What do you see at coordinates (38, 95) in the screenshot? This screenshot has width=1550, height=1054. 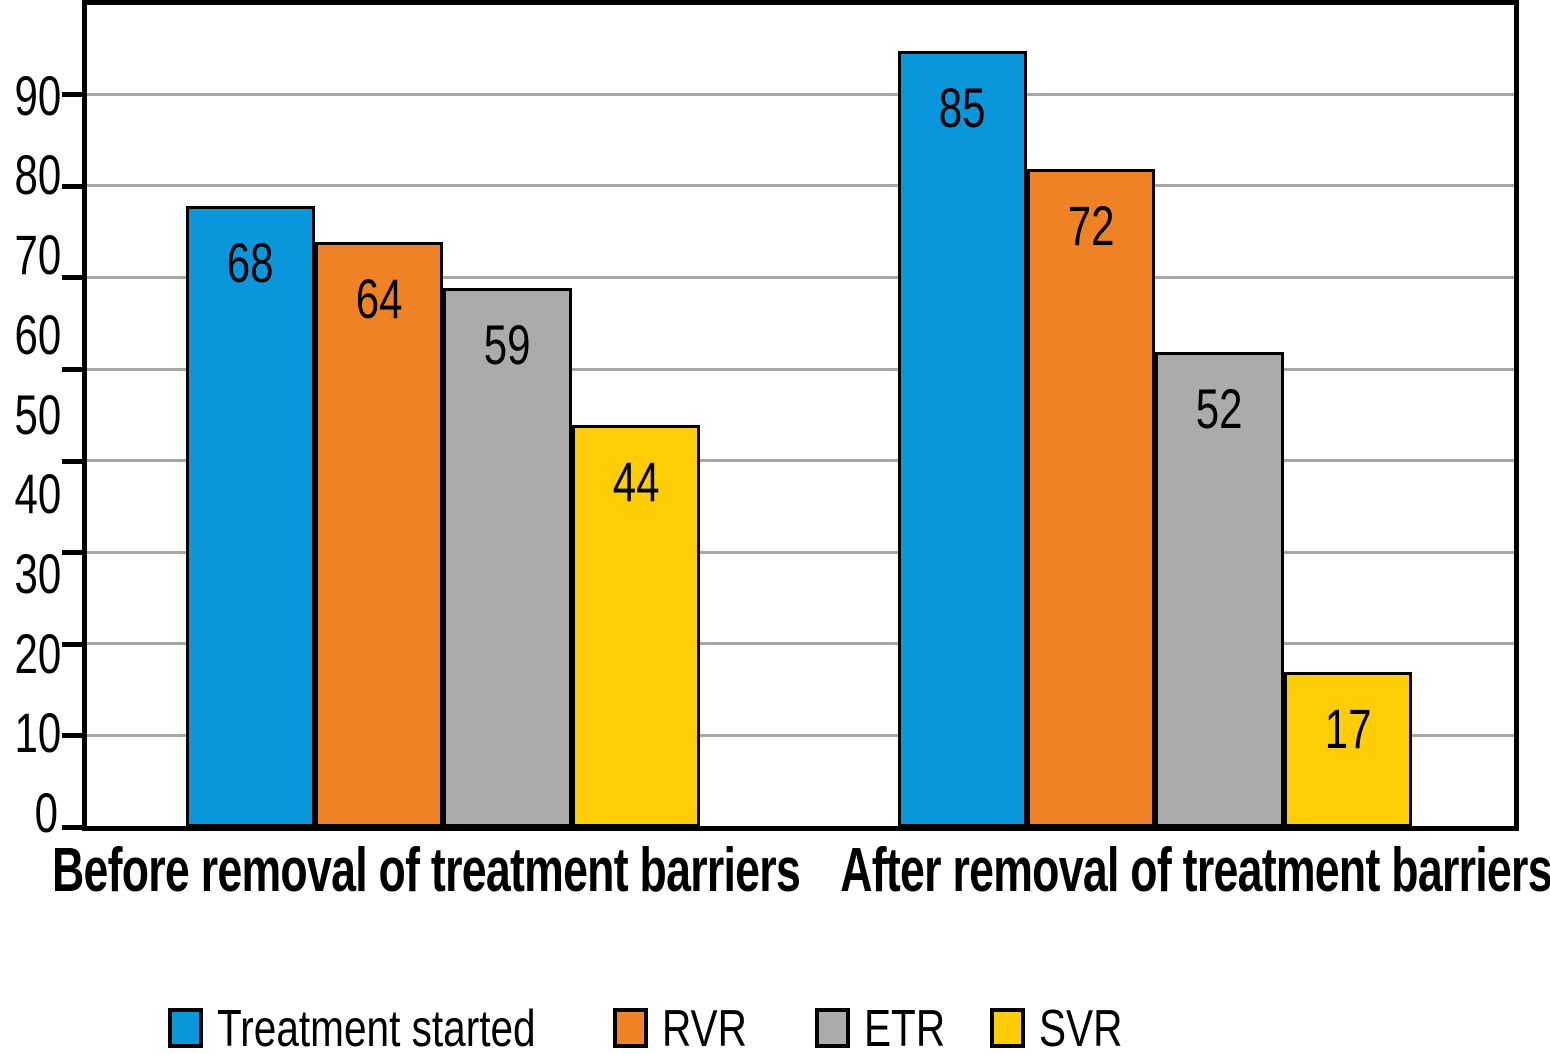 I see `y-axis-label: 90` at bounding box center [38, 95].